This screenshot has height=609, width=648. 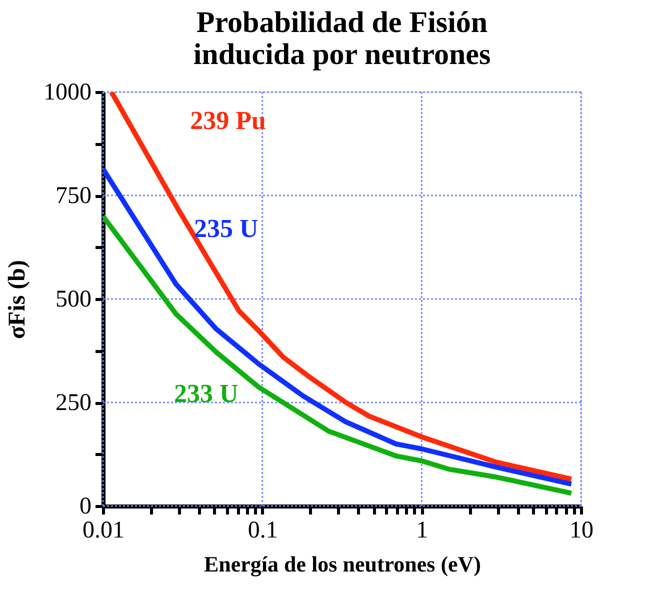 I want to click on x-axis-title: Energía de los neutrones (eV), so click(x=343, y=564).